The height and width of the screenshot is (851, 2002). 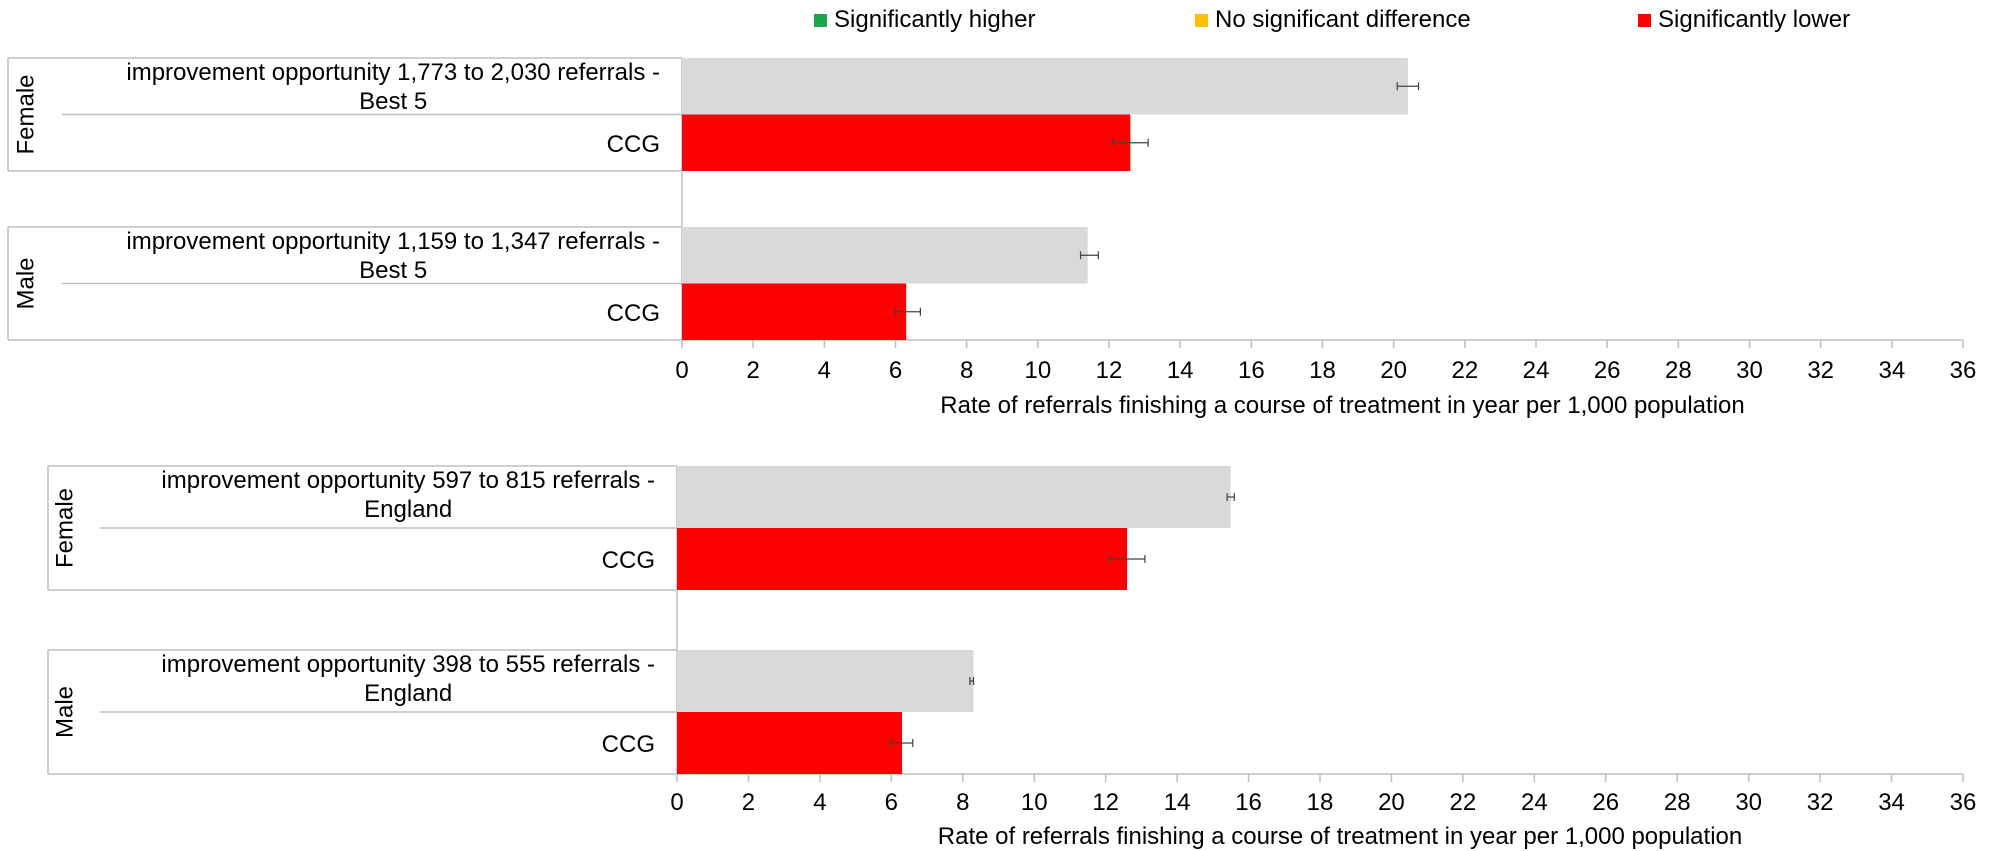 What do you see at coordinates (935, 19) in the screenshot?
I see `legend-label: Significantly higher` at bounding box center [935, 19].